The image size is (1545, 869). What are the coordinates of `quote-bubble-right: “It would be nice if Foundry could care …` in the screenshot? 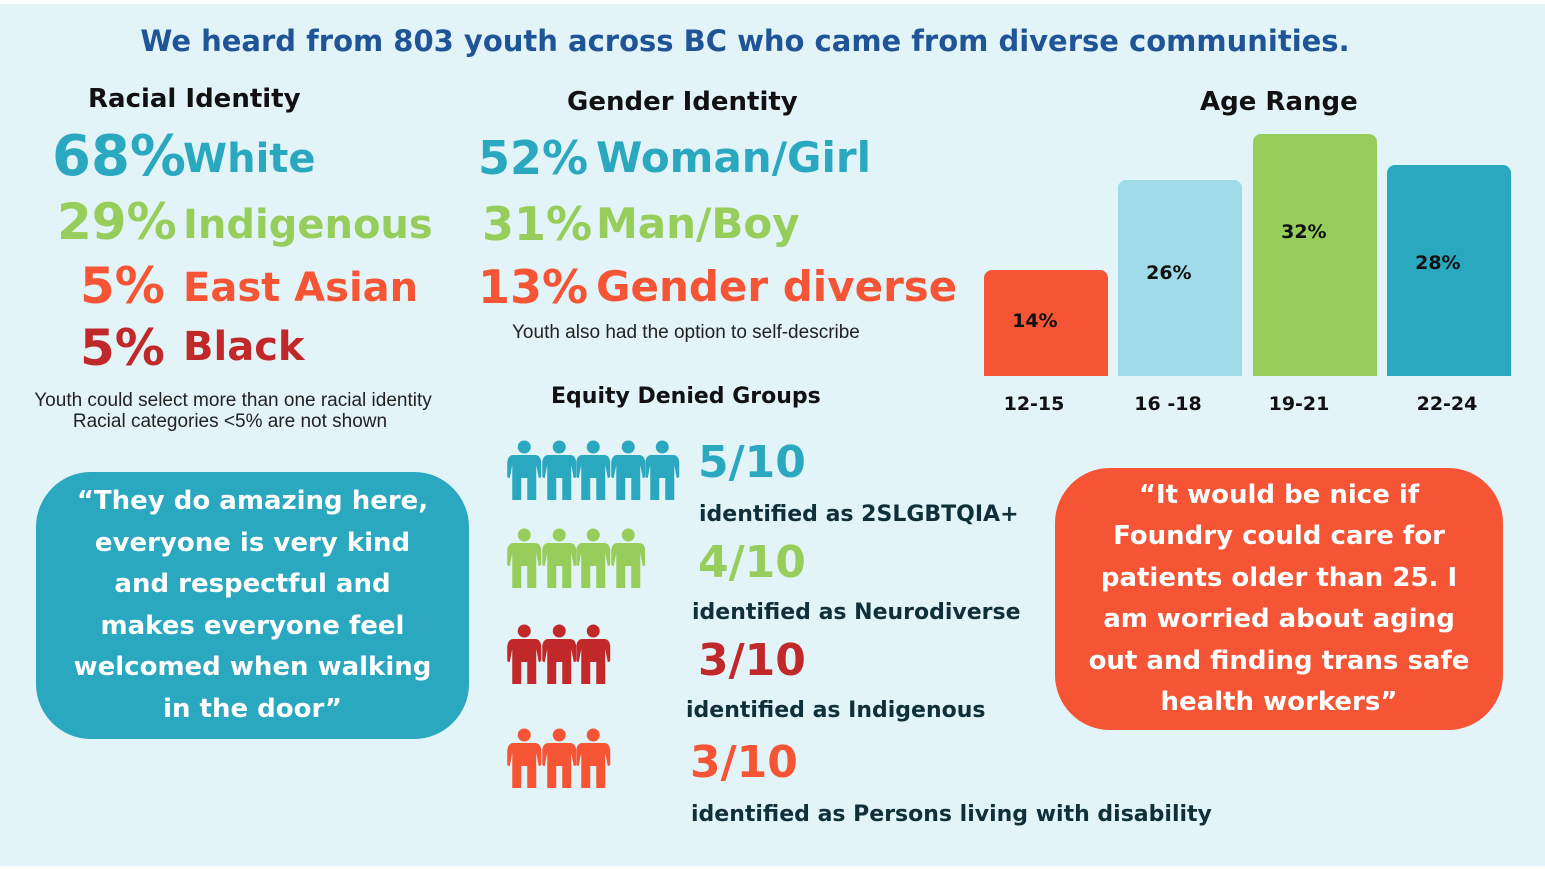 It's located at (1279, 599).